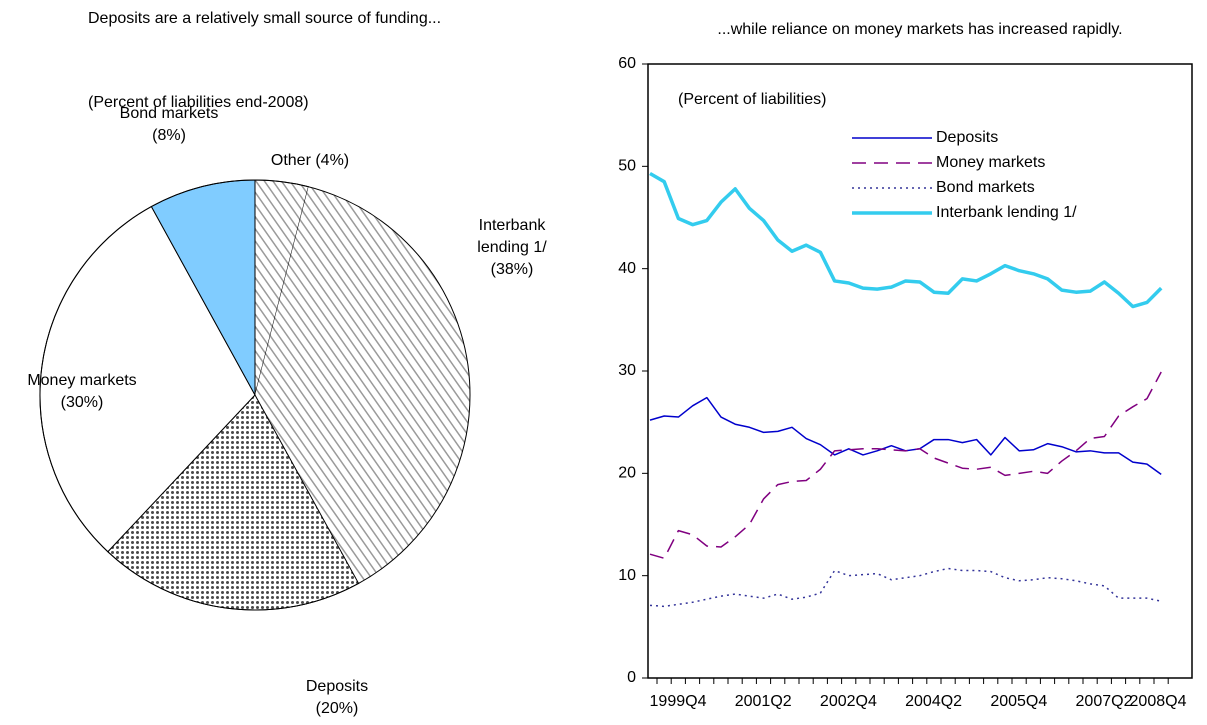  Describe the element at coordinates (627, 370) in the screenshot. I see `y-tick-label: 30` at that location.